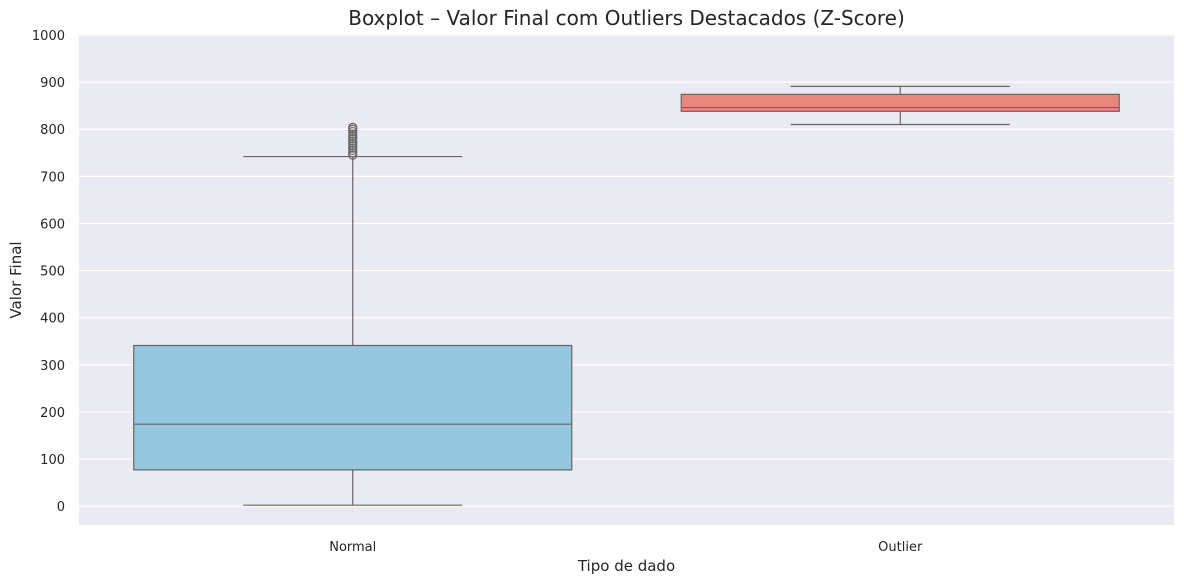  Describe the element at coordinates (52, 460) in the screenshot. I see `y-tick-label: 100` at that location.